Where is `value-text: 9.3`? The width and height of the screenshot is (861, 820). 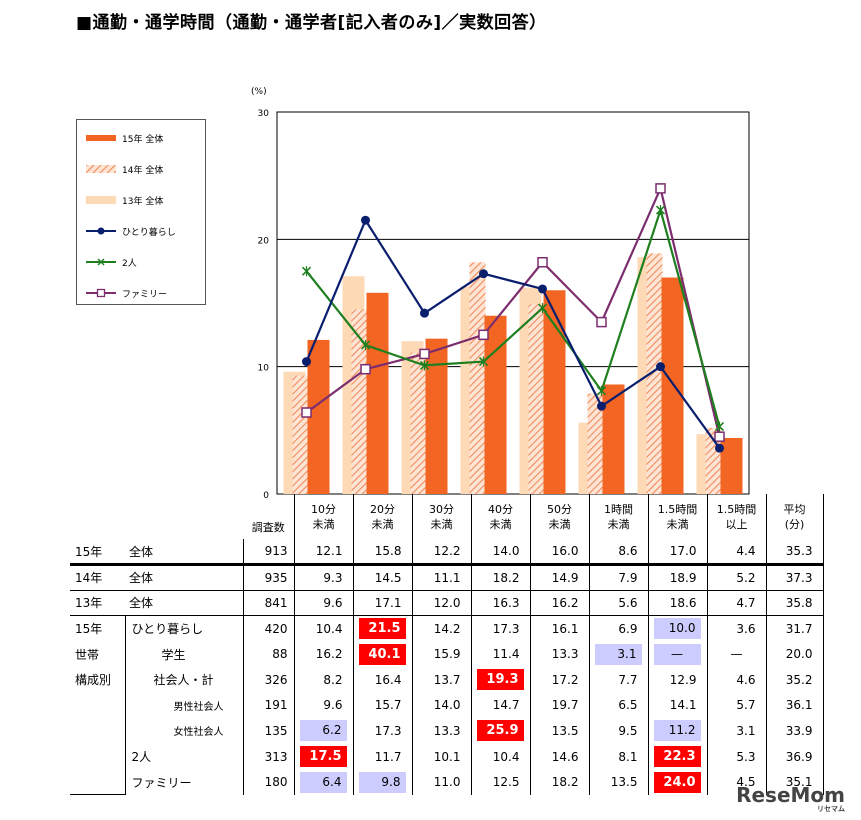 value-text: 9.3 is located at coordinates (333, 577).